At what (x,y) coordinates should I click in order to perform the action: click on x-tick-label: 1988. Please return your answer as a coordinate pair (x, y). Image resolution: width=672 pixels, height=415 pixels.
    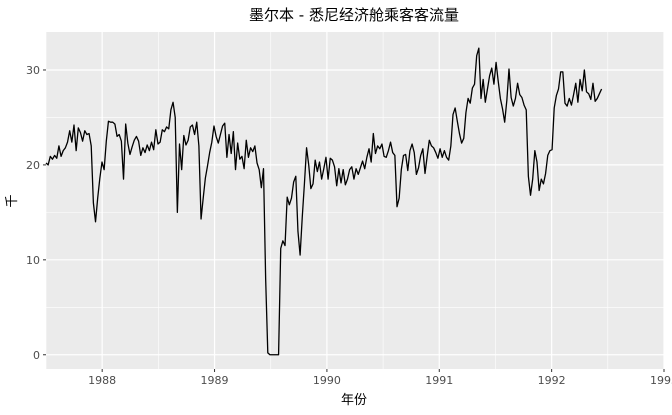
    Looking at the image, I should click on (102, 380).